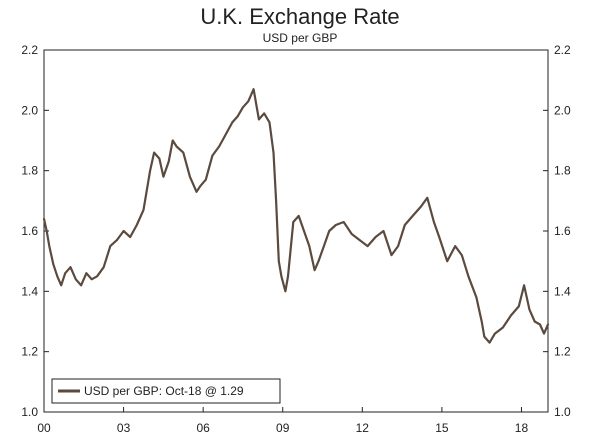 The height and width of the screenshot is (440, 600). Describe the element at coordinates (29, 352) in the screenshot. I see `y-tick-label-left: 1.2` at that location.